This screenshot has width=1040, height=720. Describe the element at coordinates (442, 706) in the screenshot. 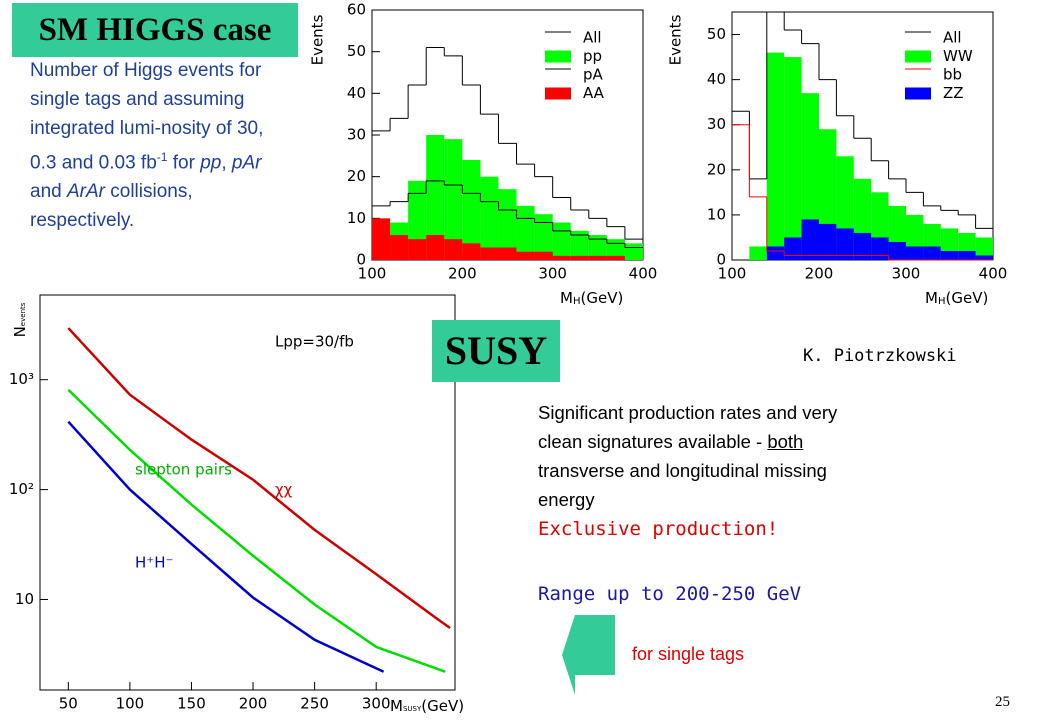

I see `label-part: (GeV)` at that location.